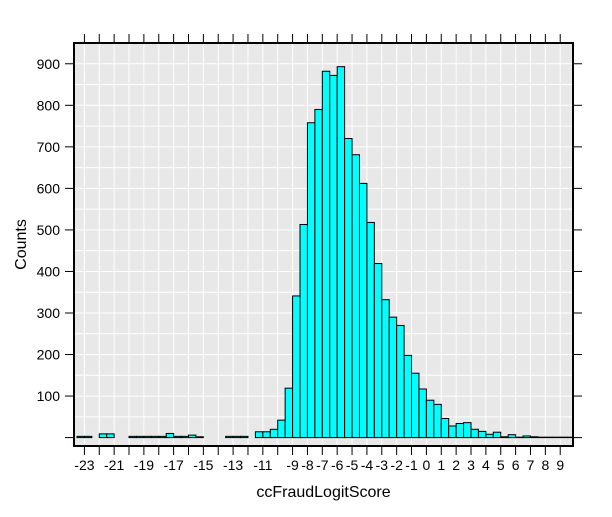 Image resolution: width=612 pixels, height=517 pixels. I want to click on y-tick-label: 300, so click(49, 313).